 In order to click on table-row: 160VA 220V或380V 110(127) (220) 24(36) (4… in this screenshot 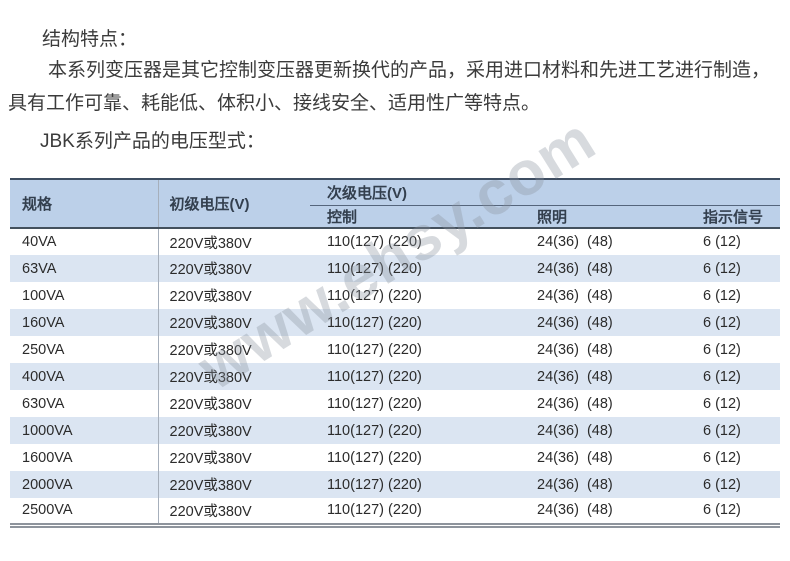, I will do `click(395, 322)`.